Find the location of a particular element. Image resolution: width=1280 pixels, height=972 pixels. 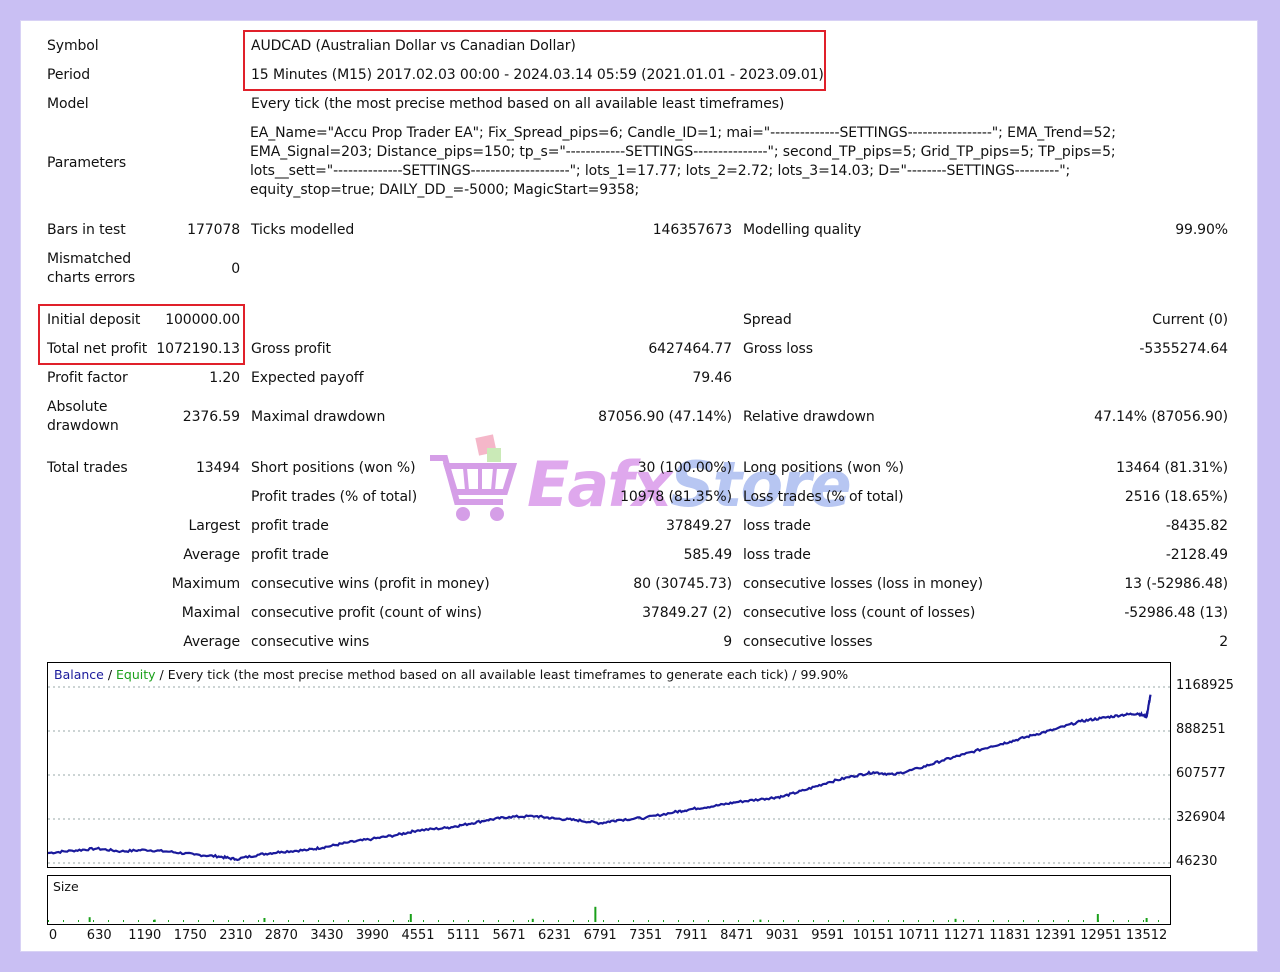

legend-balance: Balance is located at coordinates (79, 674).